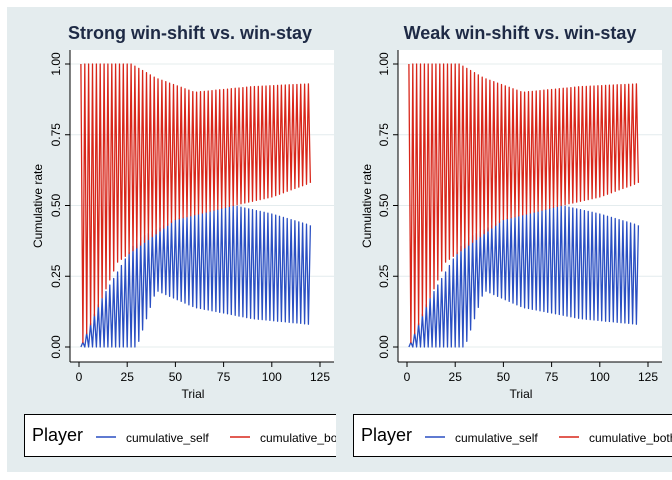  Describe the element at coordinates (520, 33) in the screenshot. I see `chart-title: Weak win-shift vs. win-stay` at that location.